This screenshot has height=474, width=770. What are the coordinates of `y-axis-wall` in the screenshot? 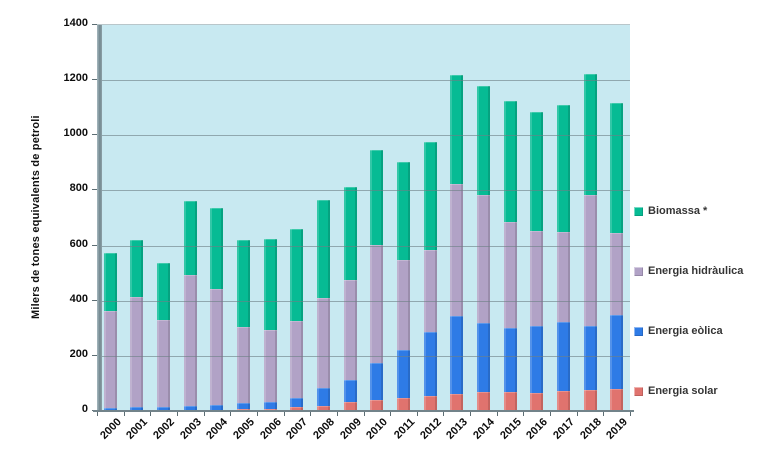 It's located at (99, 218).